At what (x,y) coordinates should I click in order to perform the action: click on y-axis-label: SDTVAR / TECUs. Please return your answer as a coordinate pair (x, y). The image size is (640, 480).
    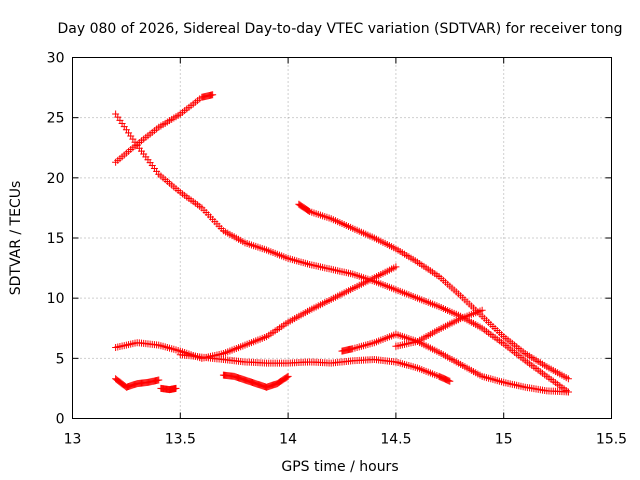
    Looking at the image, I should click on (16, 238).